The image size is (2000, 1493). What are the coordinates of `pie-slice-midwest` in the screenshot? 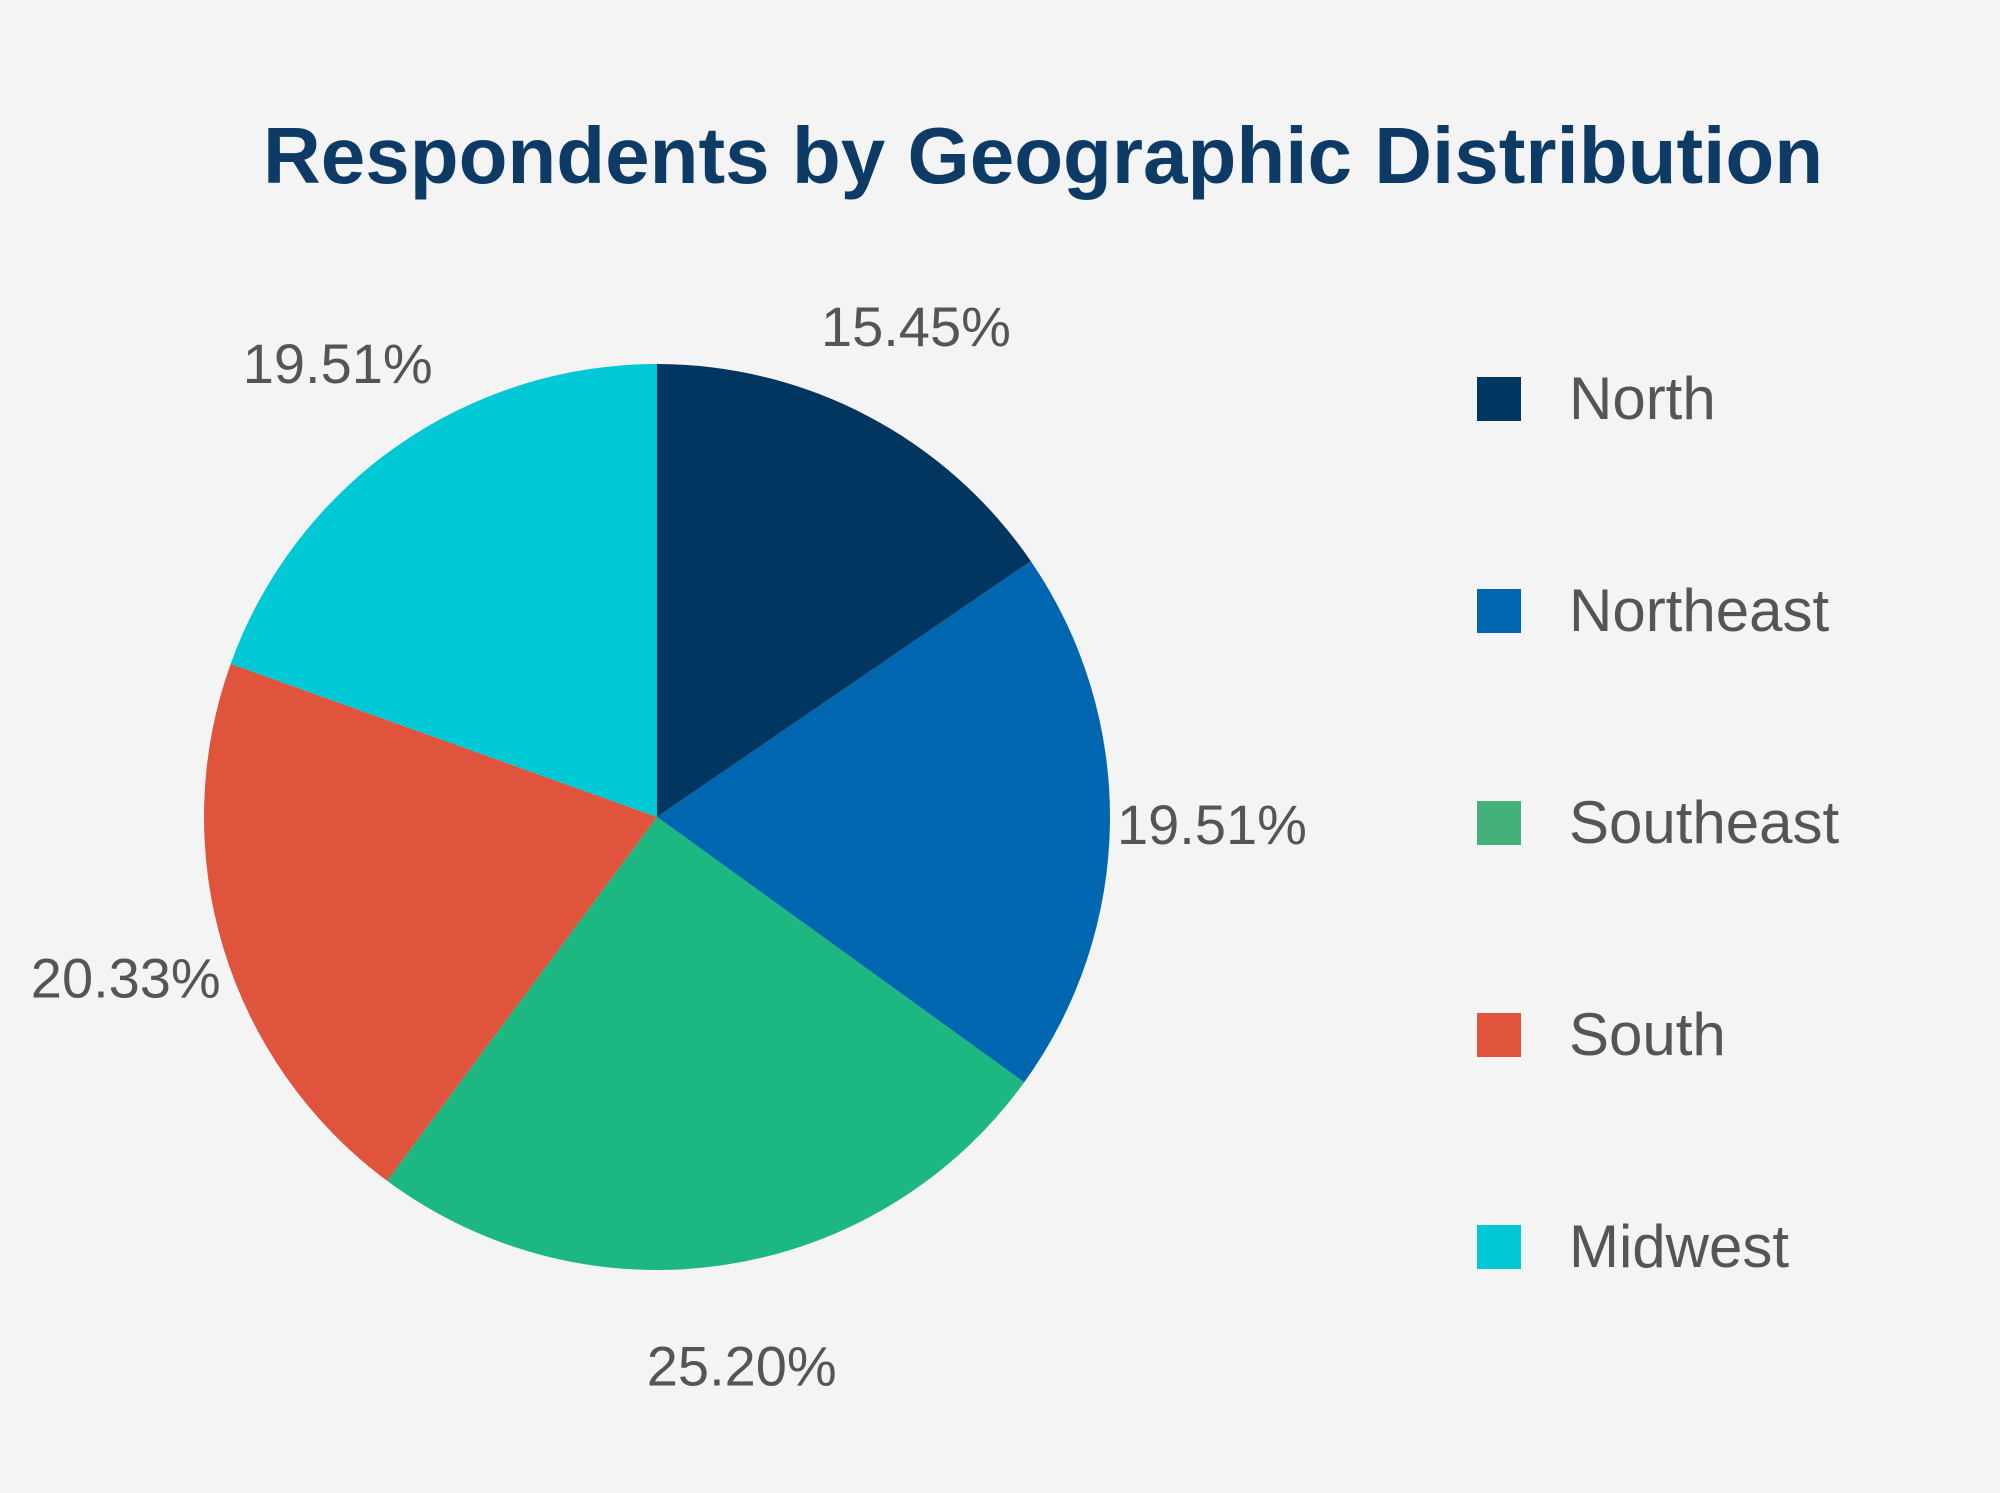 It's located at (443, 590).